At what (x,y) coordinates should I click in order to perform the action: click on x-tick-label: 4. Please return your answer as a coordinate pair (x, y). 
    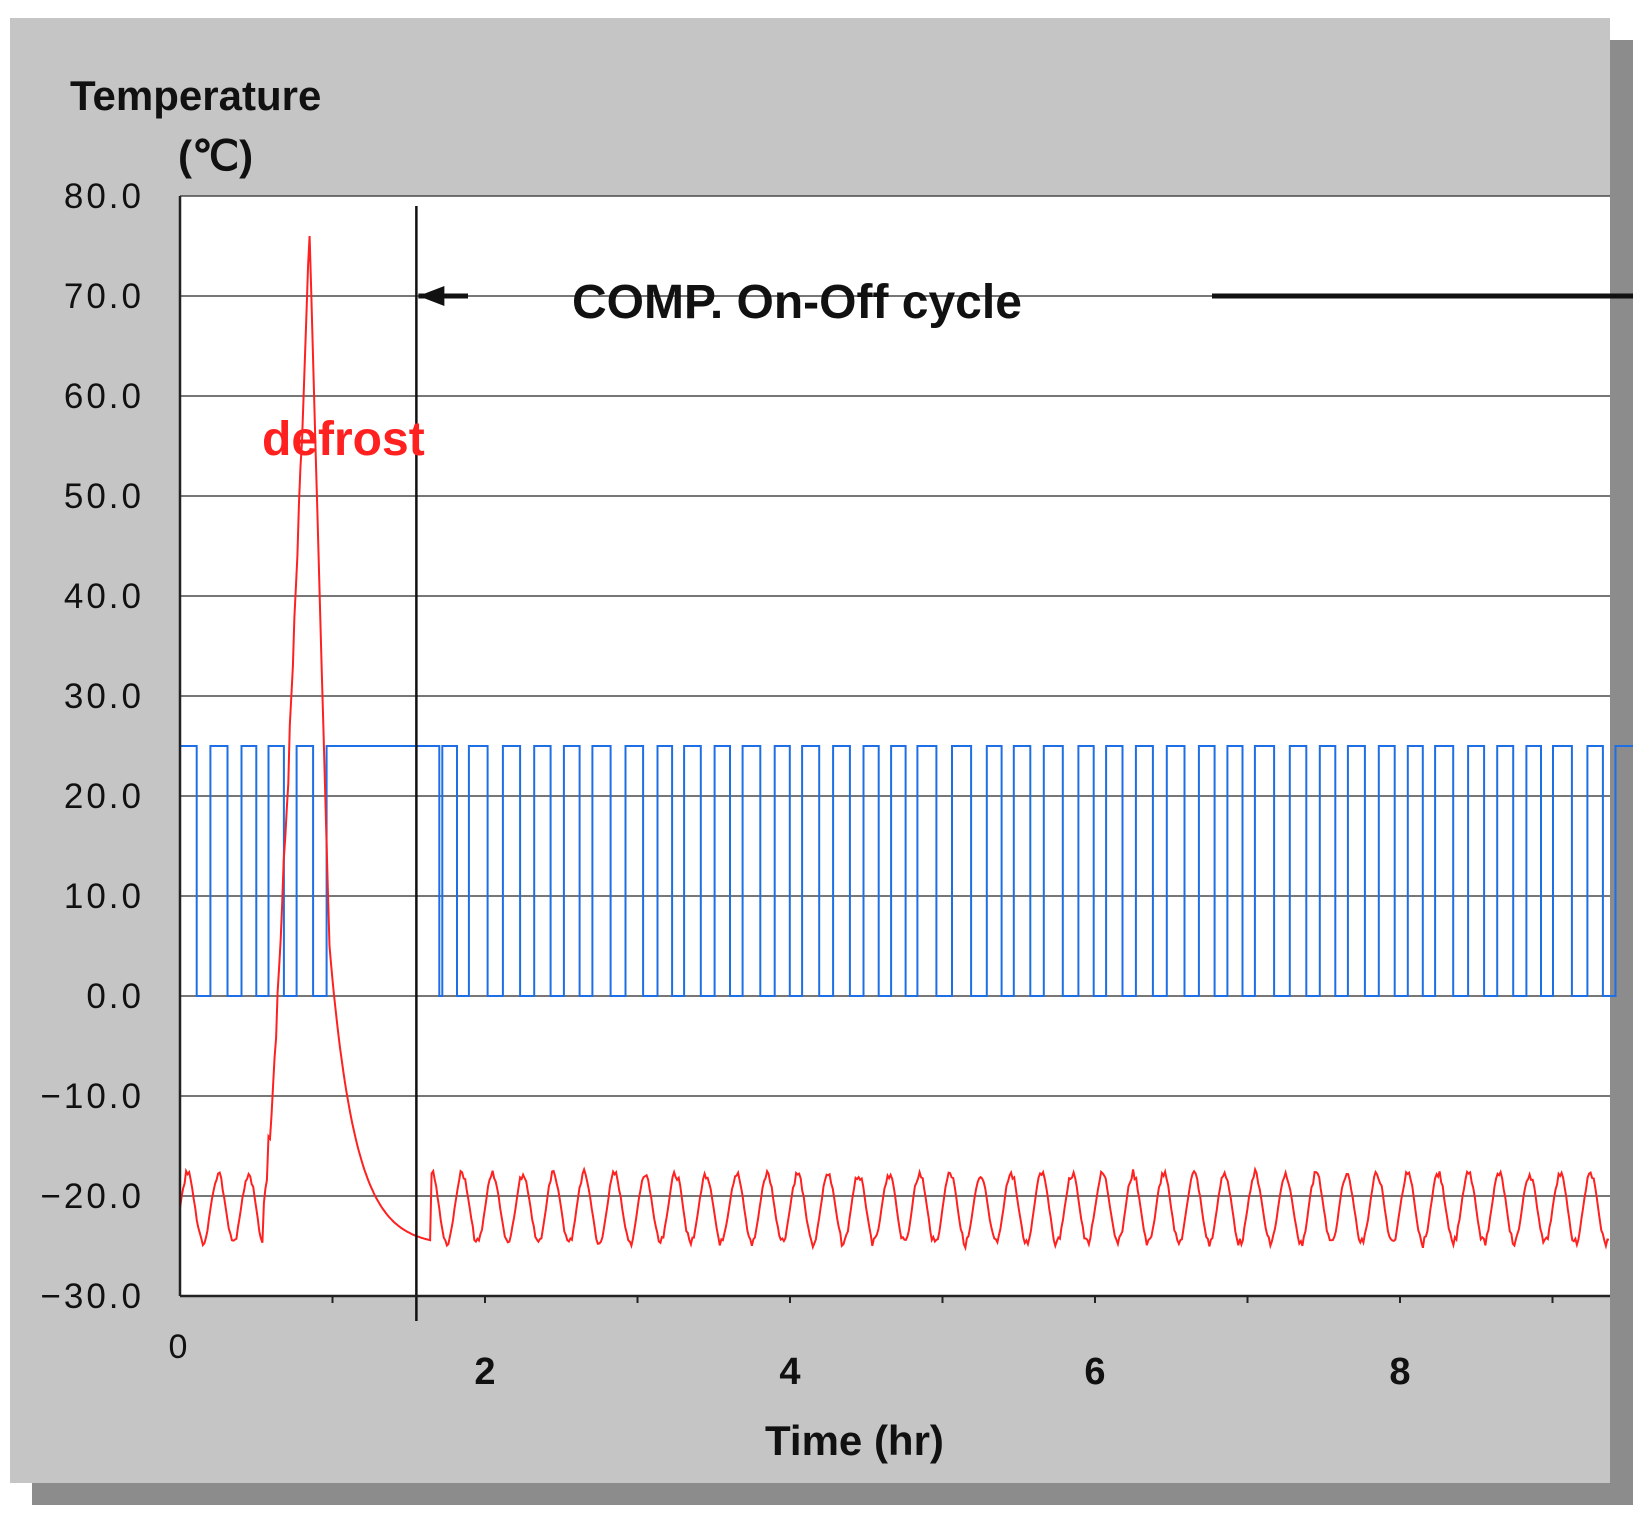
    Looking at the image, I should click on (789, 1372).